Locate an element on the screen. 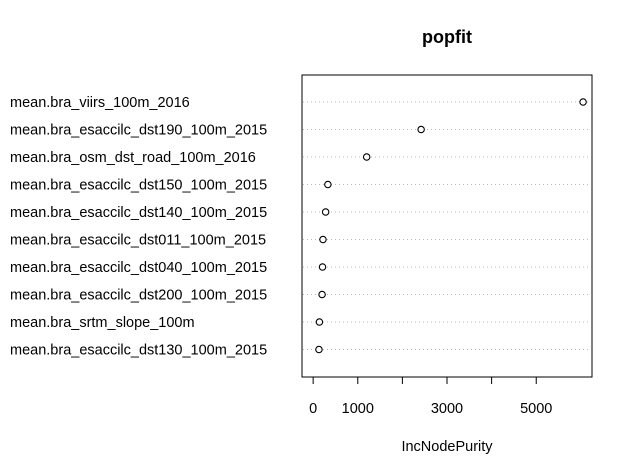  category-label: mean.bra_osm_dst_road_100m_2016 is located at coordinates (133, 158).